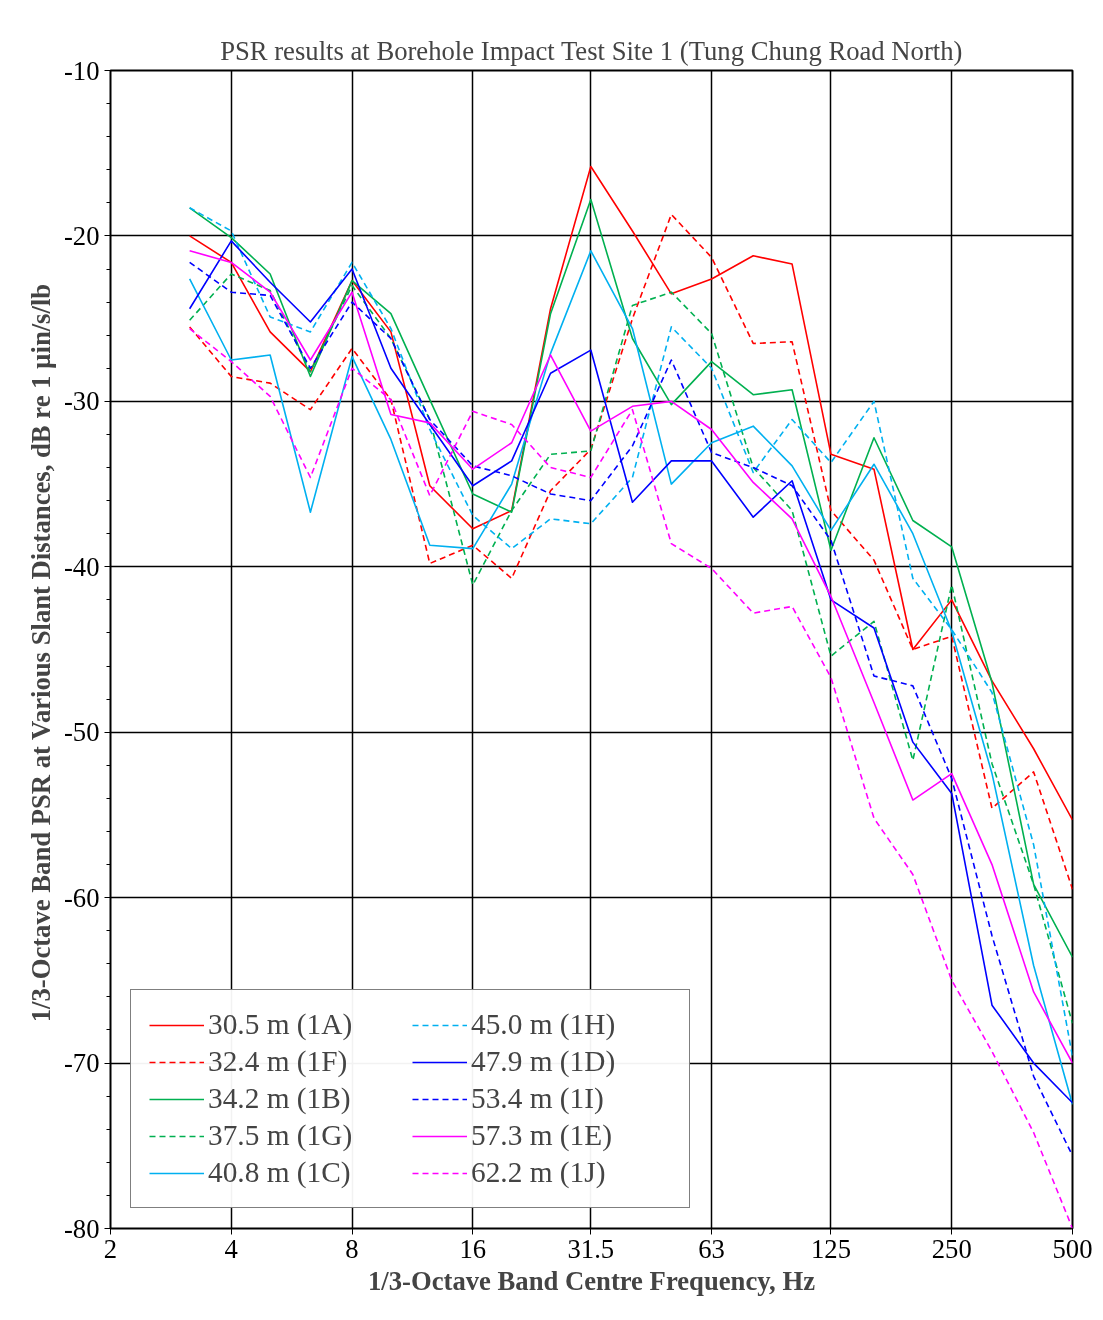 The height and width of the screenshot is (1320, 1103). Describe the element at coordinates (951, 1248) in the screenshot. I see `x-tick-label: 250` at that location.